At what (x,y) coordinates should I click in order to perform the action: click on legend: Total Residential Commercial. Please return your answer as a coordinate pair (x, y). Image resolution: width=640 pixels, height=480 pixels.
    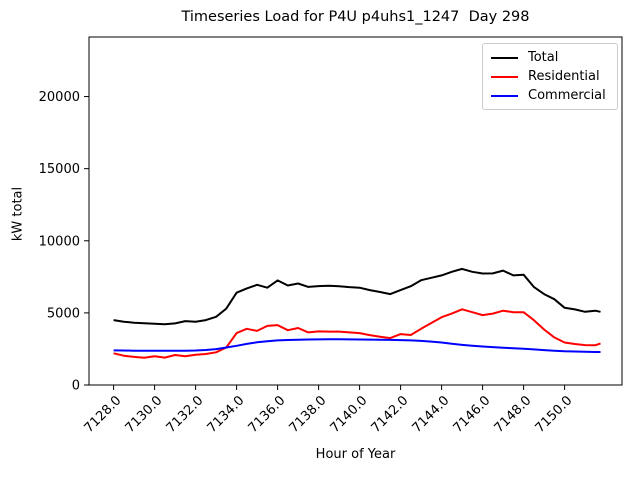
    Looking at the image, I should click on (550, 76).